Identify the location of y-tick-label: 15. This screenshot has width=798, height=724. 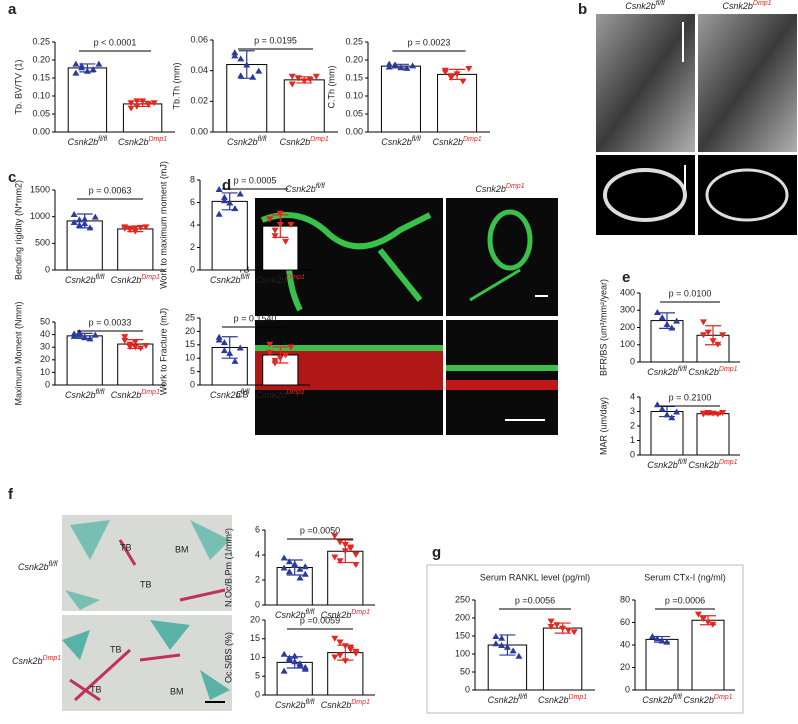
(255, 638).